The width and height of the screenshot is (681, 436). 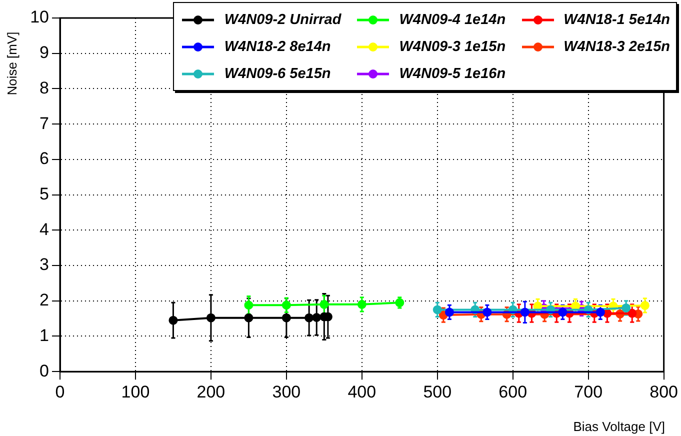 What do you see at coordinates (44, 335) in the screenshot?
I see `y-tick-label: 1` at bounding box center [44, 335].